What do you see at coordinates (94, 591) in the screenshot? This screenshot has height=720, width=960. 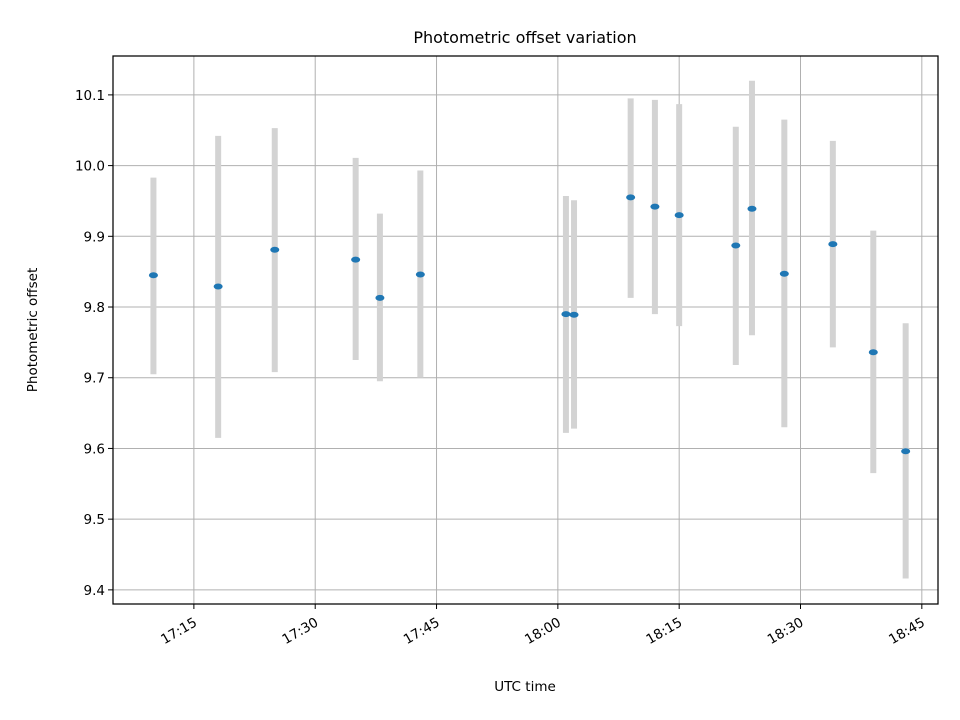 I see `y-tick-label: 9.4` at bounding box center [94, 591].